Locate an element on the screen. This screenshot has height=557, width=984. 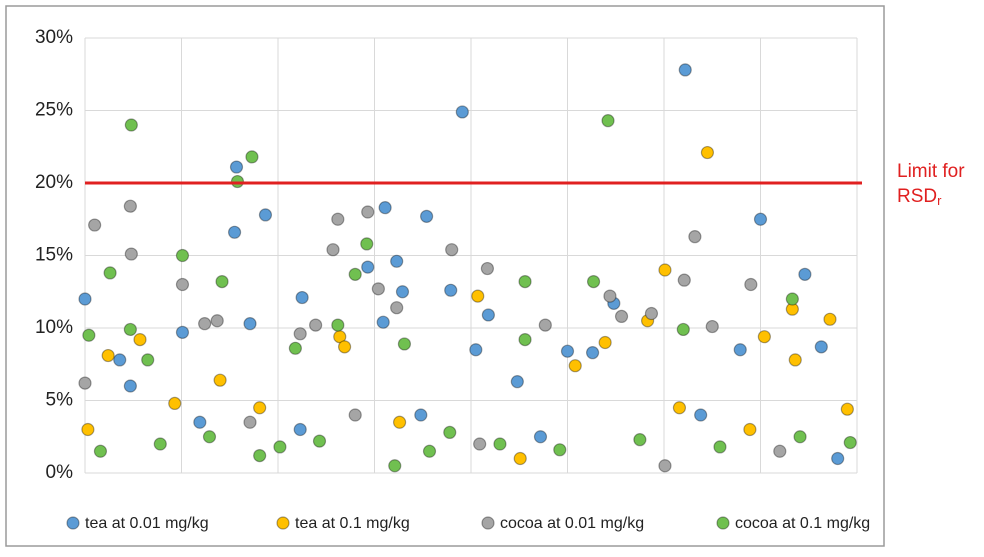
limit-label: RSDr is located at coordinates (919, 197).